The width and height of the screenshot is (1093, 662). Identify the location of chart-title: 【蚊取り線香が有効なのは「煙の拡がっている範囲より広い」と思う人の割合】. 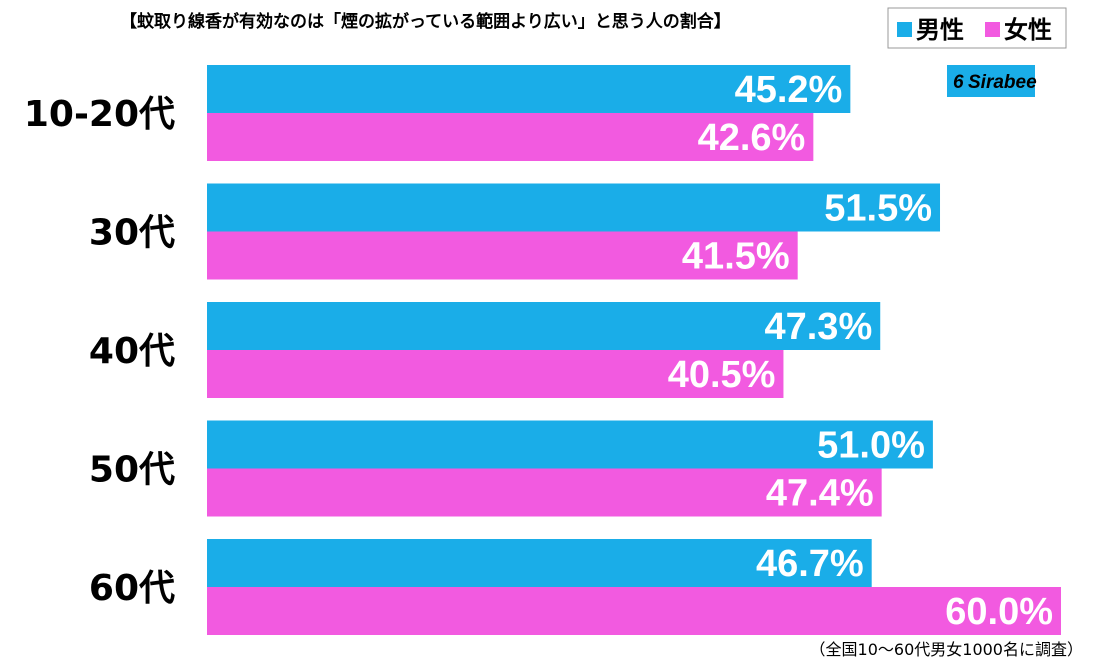
(425, 21).